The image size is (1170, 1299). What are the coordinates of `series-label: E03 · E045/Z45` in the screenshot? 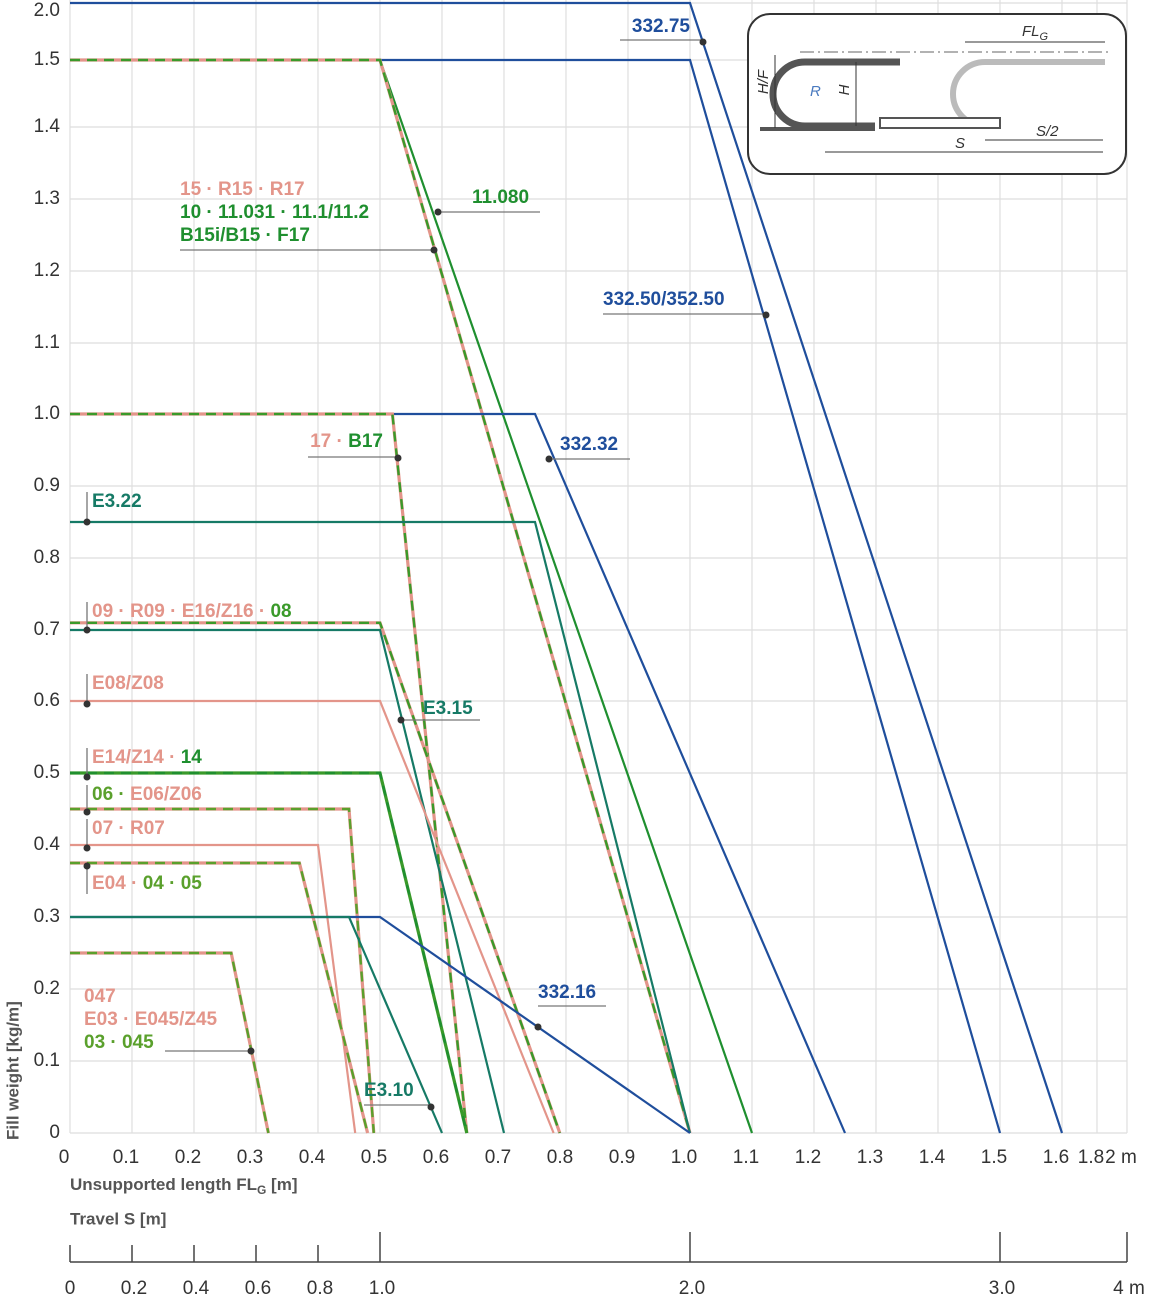 It's located at (151, 1019).